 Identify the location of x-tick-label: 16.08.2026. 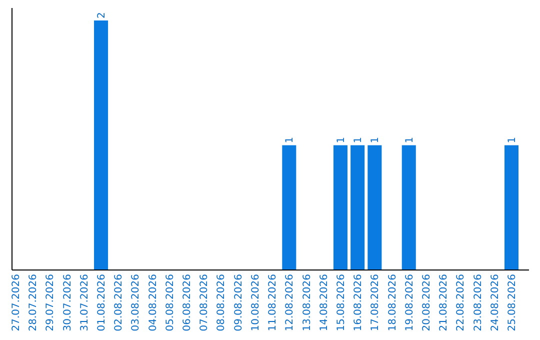
(358, 303).